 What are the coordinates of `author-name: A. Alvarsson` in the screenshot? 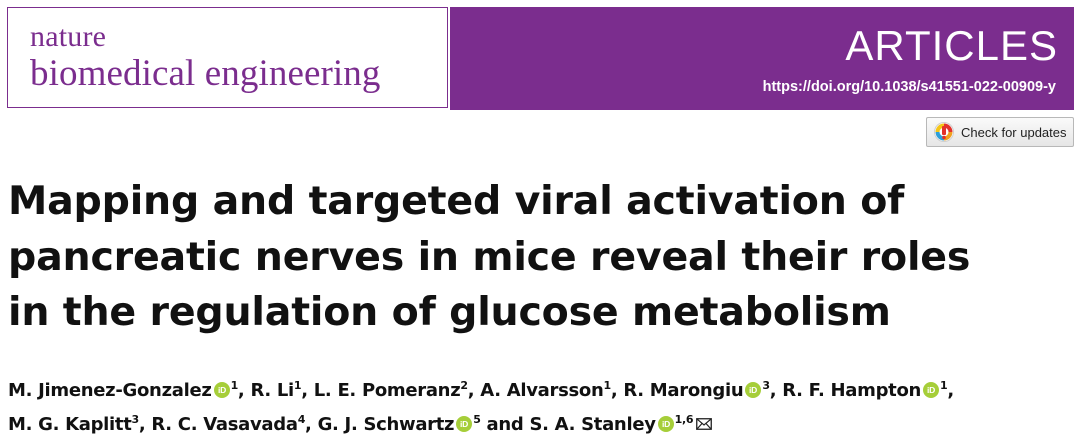 It's located at (542, 390).